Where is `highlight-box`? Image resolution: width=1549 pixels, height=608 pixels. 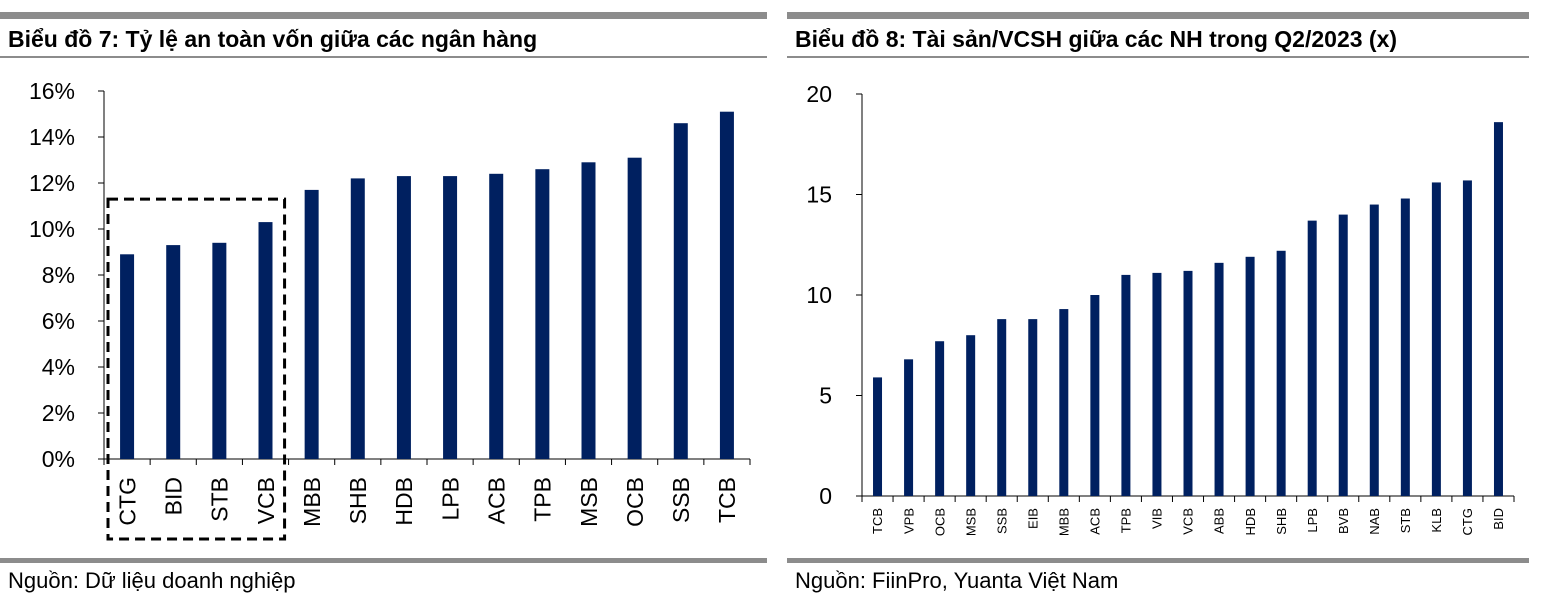
highlight-box is located at coordinates (196, 369).